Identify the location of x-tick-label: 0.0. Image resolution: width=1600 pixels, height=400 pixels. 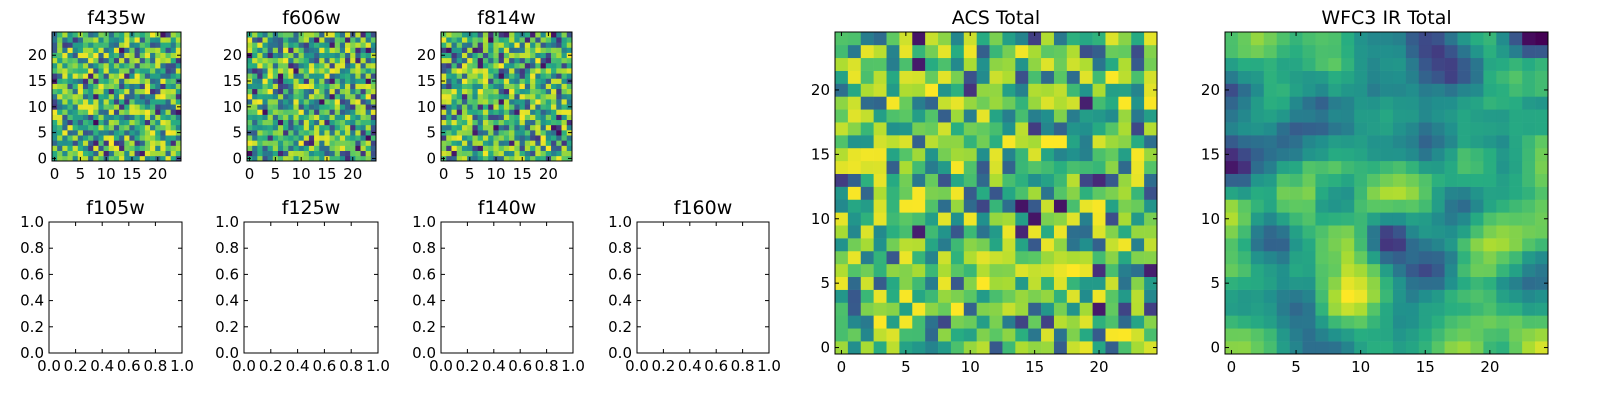
(49, 366).